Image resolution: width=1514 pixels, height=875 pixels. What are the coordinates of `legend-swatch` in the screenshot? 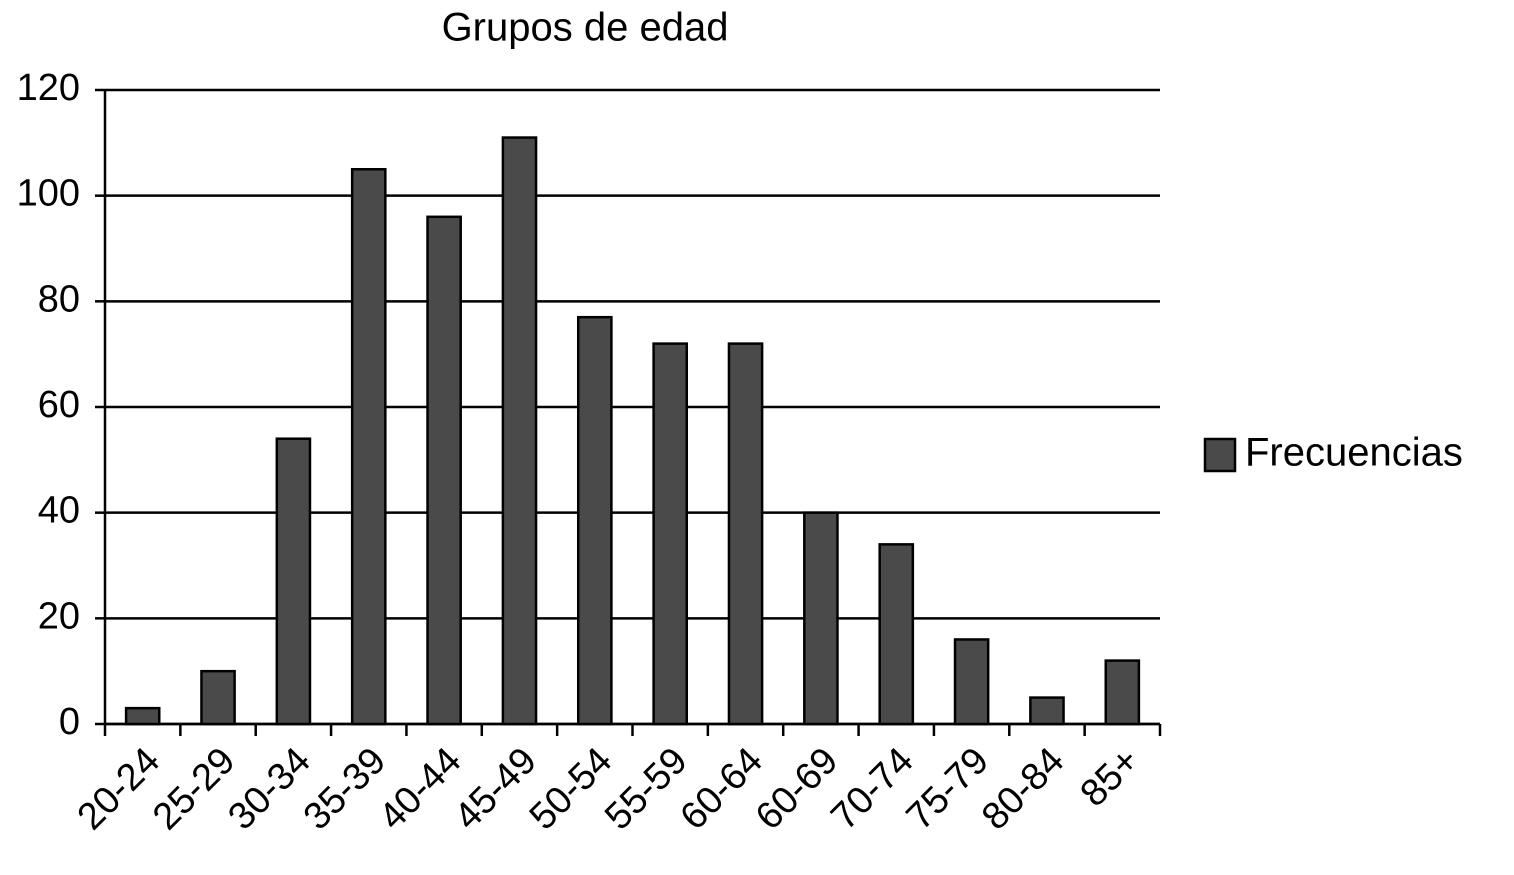 It's located at (1220, 455).